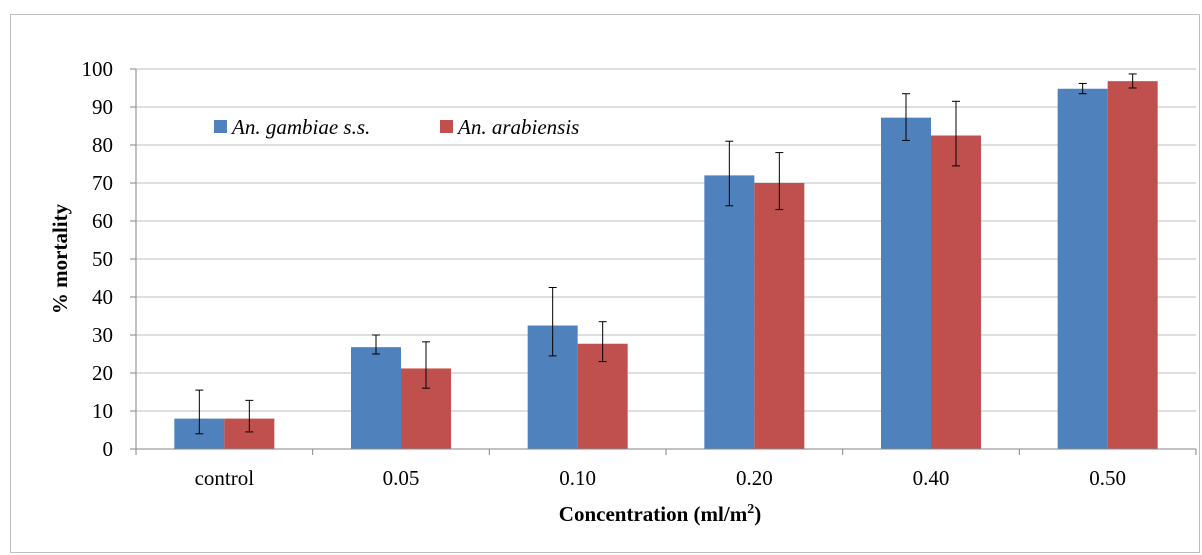 This screenshot has width=1202, height=555. I want to click on x-tick-label: 0.50, so click(1107, 478).